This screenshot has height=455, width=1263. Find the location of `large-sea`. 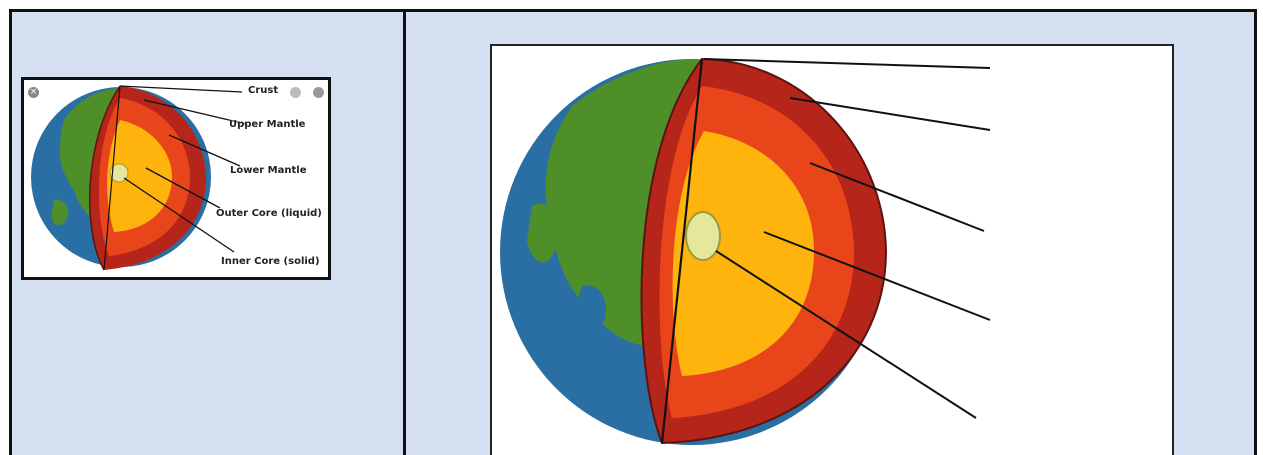

large-sea is located at coordinates (589, 311).